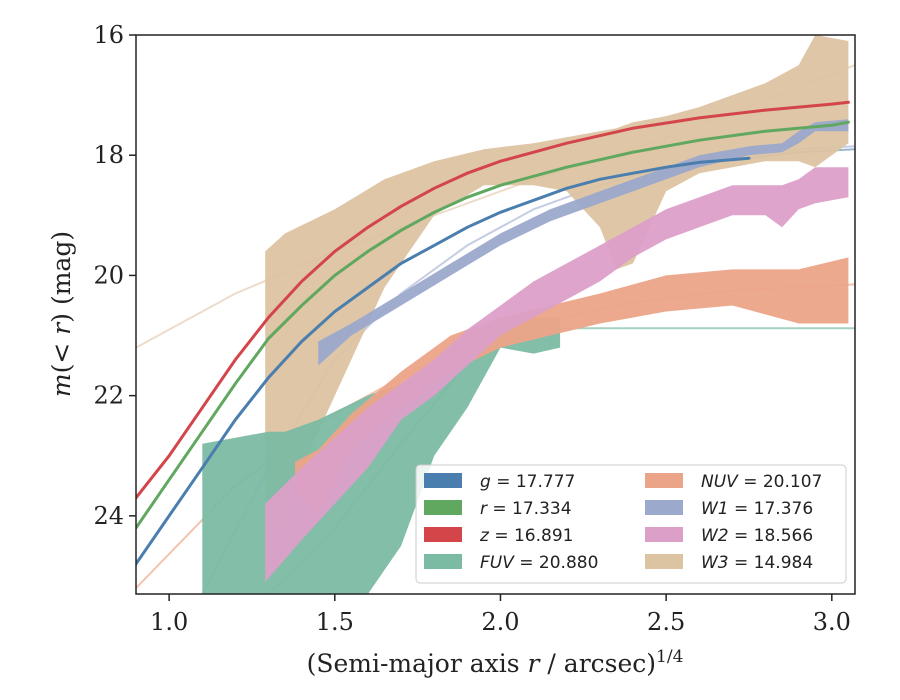  What do you see at coordinates (664, 561) in the screenshot?
I see `legend-swatch-w3` at bounding box center [664, 561].